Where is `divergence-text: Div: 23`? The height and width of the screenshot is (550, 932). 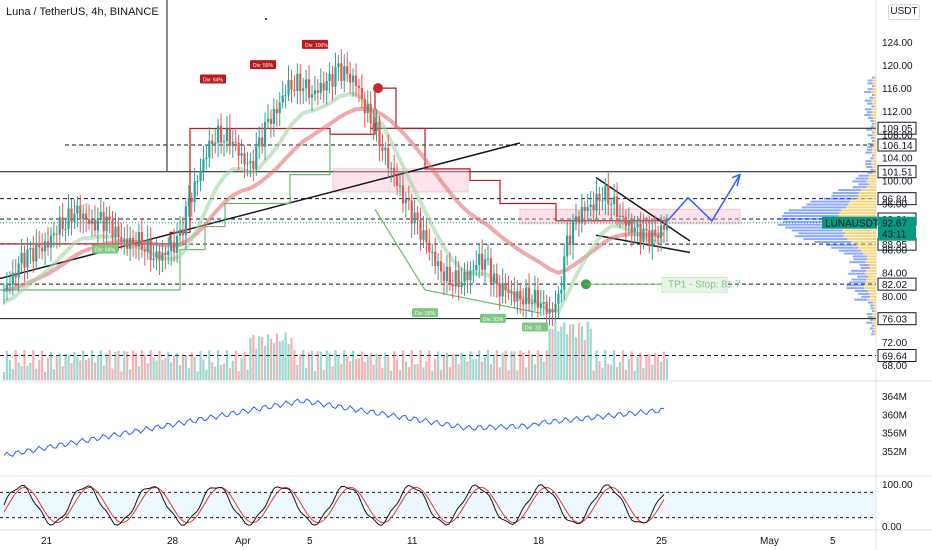
divergence-text: Div: 23 is located at coordinates (533, 329).